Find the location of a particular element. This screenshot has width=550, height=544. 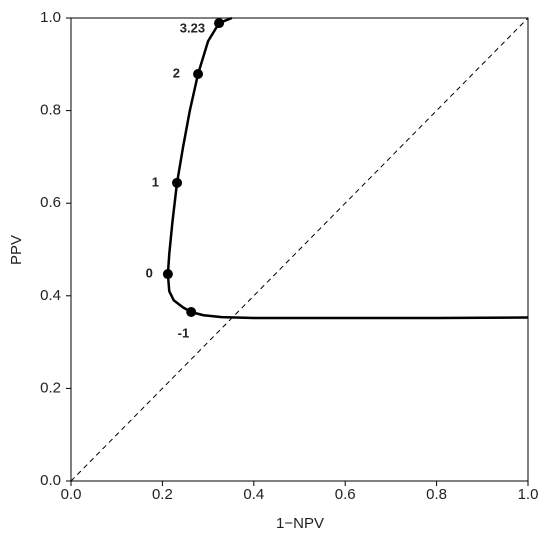

x-tick-label: 0.2 is located at coordinates (162, 494).